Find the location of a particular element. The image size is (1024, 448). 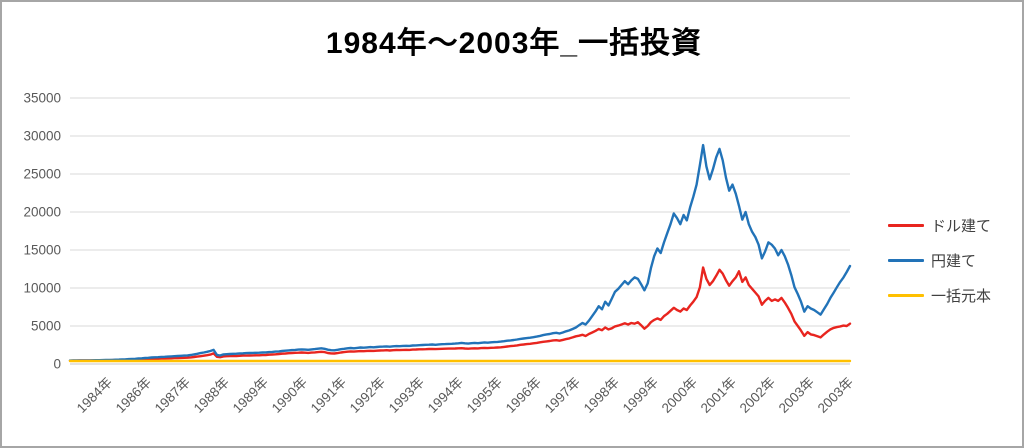

x-tick-label-7: 1992年 is located at coordinates (367, 395).